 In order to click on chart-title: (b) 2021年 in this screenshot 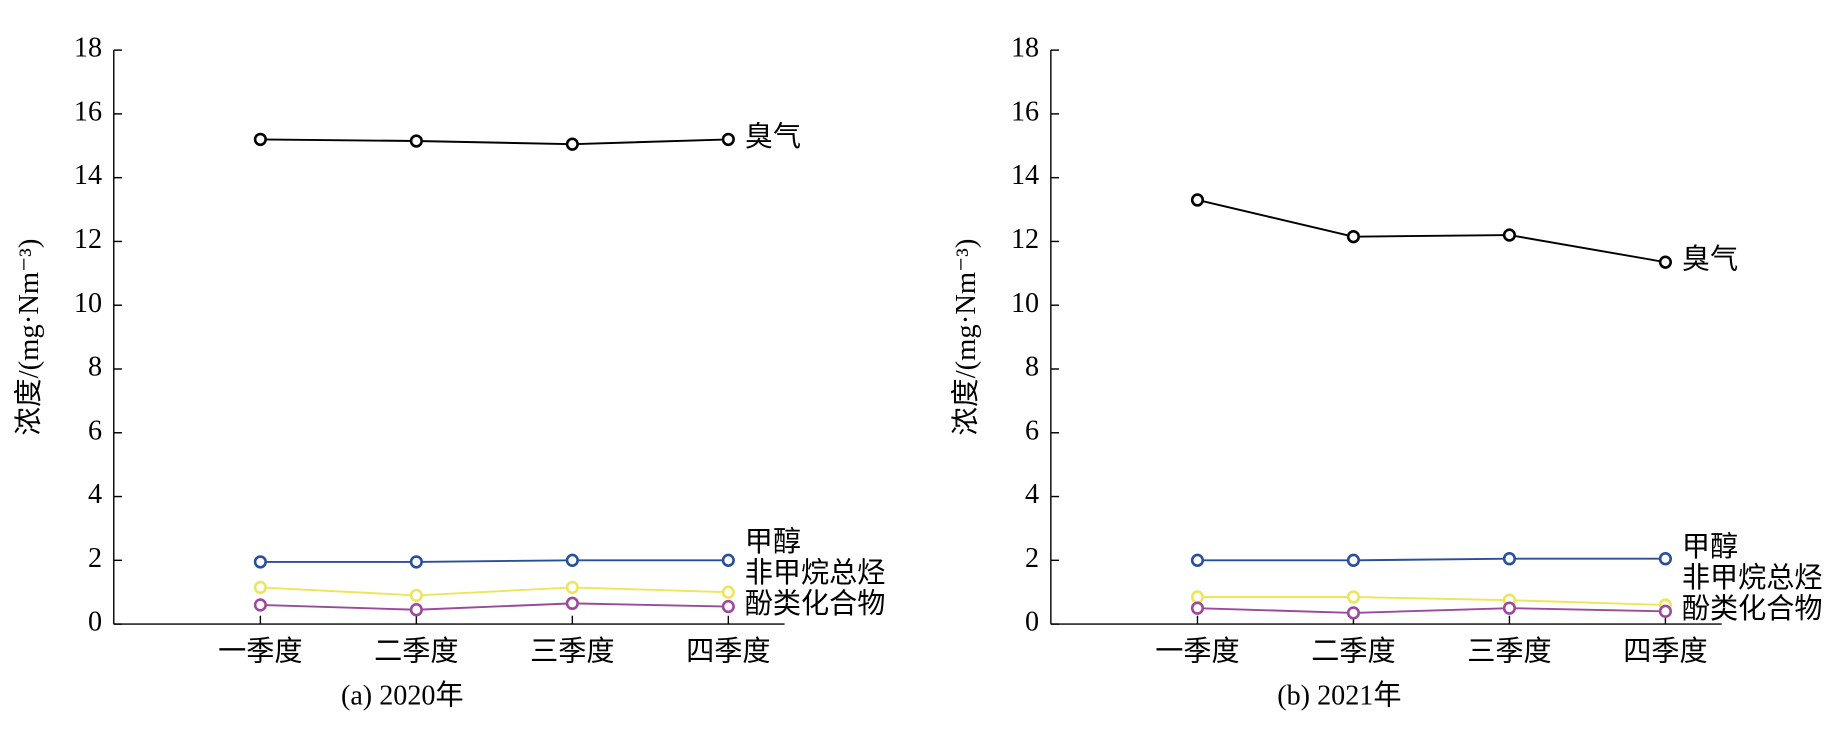, I will do `click(1339, 695)`.